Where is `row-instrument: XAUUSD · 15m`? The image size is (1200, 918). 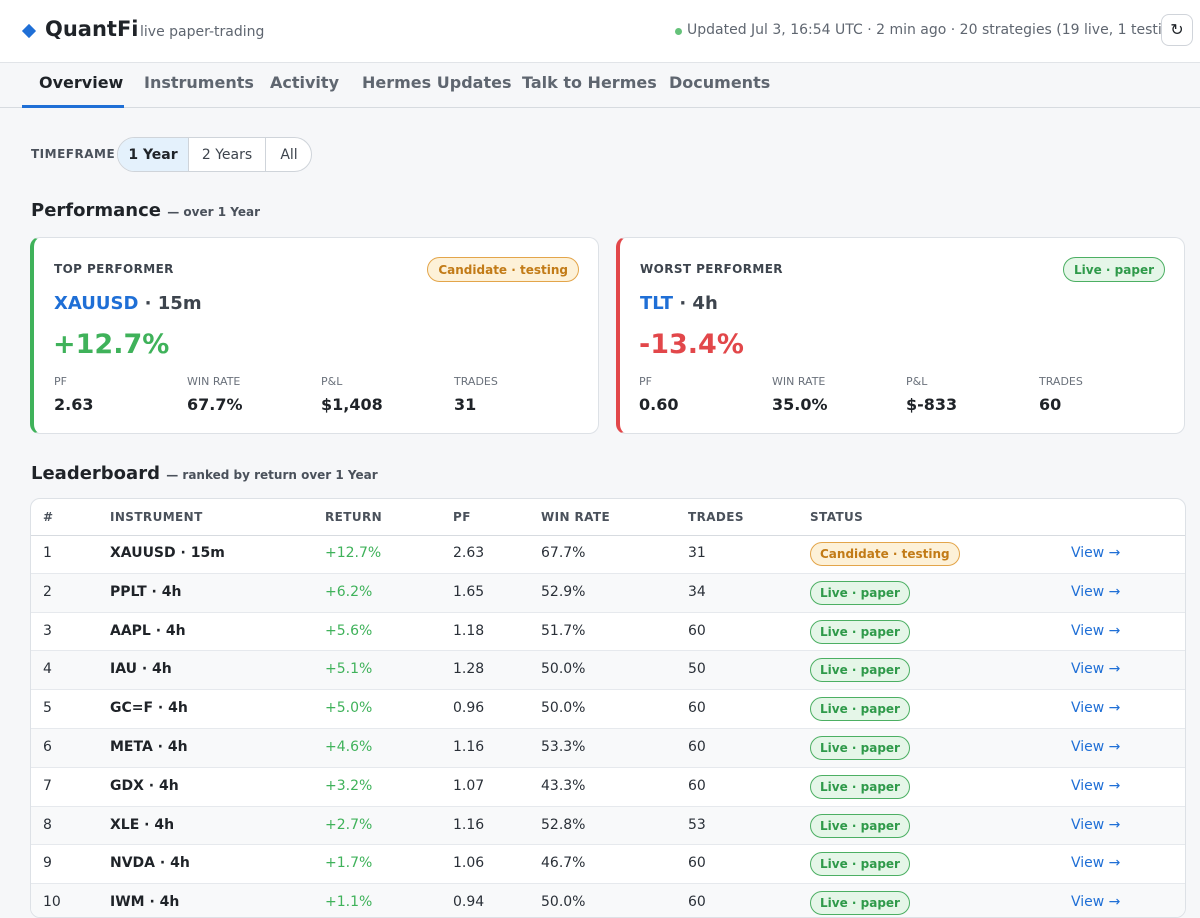
row-instrument: XAUUSD · 15m is located at coordinates (167, 553).